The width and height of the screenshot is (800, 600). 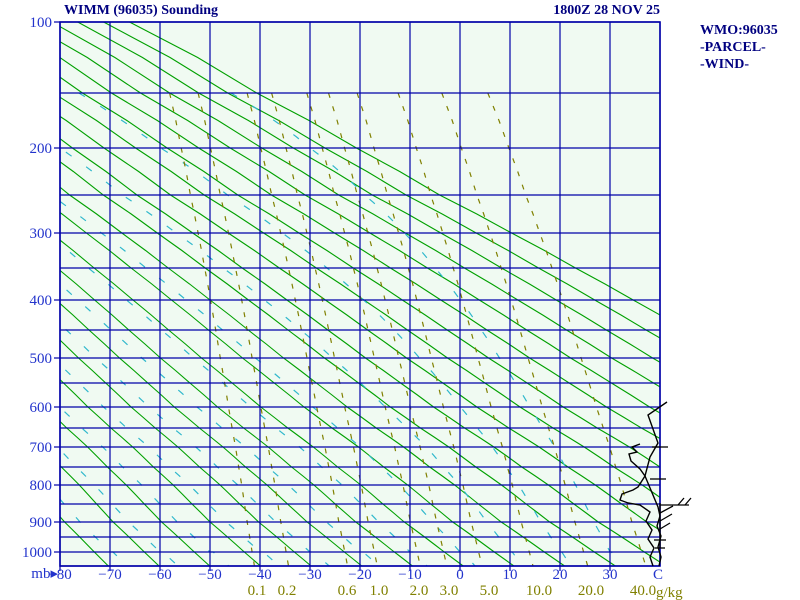 What do you see at coordinates (59, 575) in the screenshot?
I see `temperature-tick-label: −80` at bounding box center [59, 575].